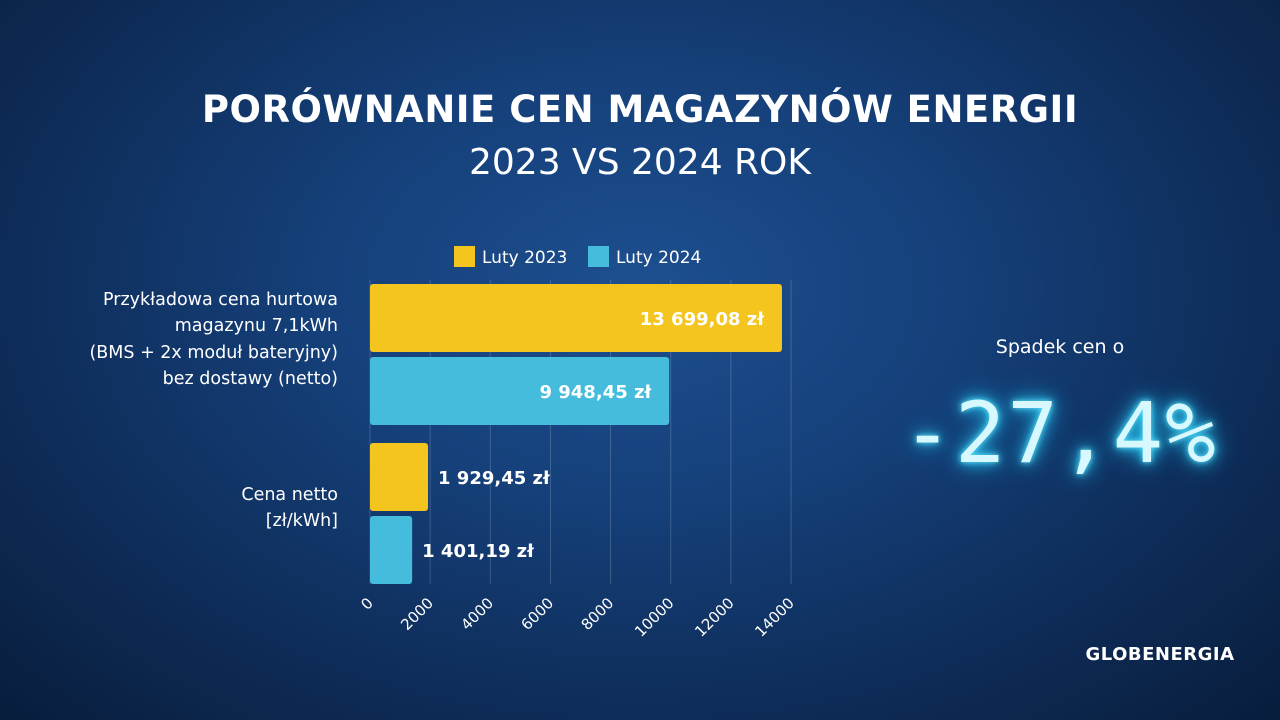 Image resolution: width=1280 pixels, height=720 pixels. Describe the element at coordinates (640, 109) in the screenshot. I see `chart-title: PORÓWNANIE CEN MAGAZYNÓW ENERGII` at that location.